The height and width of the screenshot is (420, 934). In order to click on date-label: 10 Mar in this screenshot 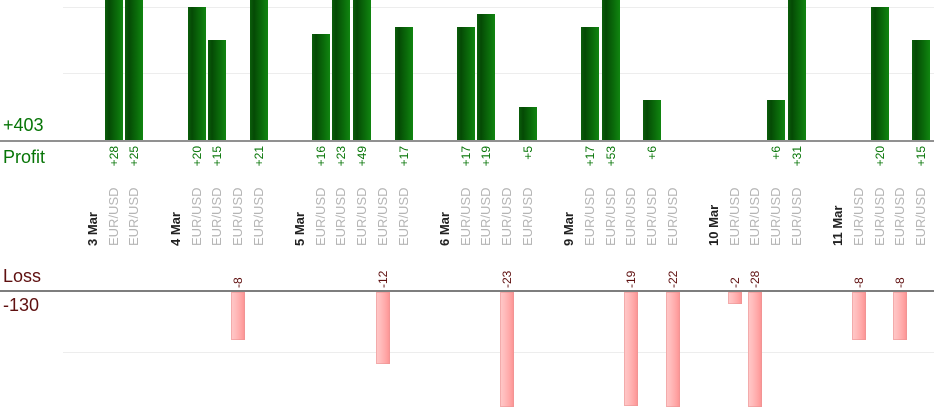, I will do `click(713, 225)`.